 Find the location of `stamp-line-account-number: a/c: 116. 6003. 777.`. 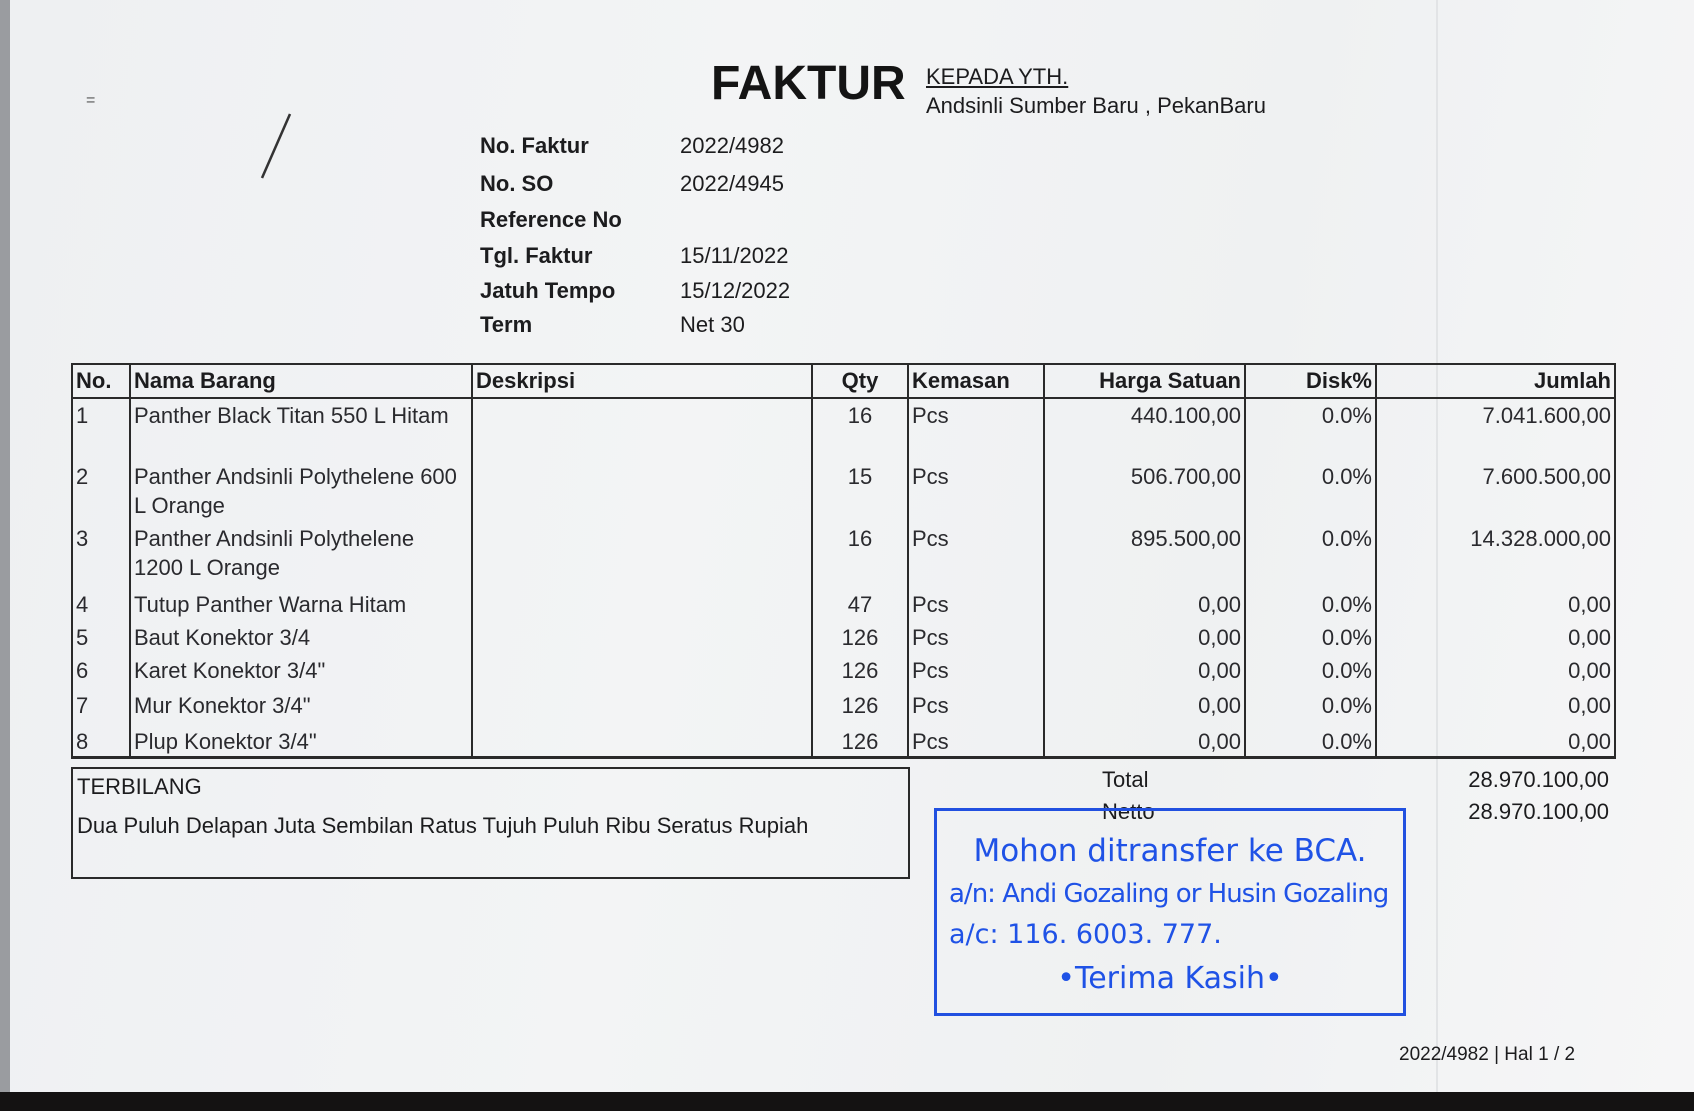

stamp-line-account-number: a/c: 116. 6003. 777. is located at coordinates (1085, 934).